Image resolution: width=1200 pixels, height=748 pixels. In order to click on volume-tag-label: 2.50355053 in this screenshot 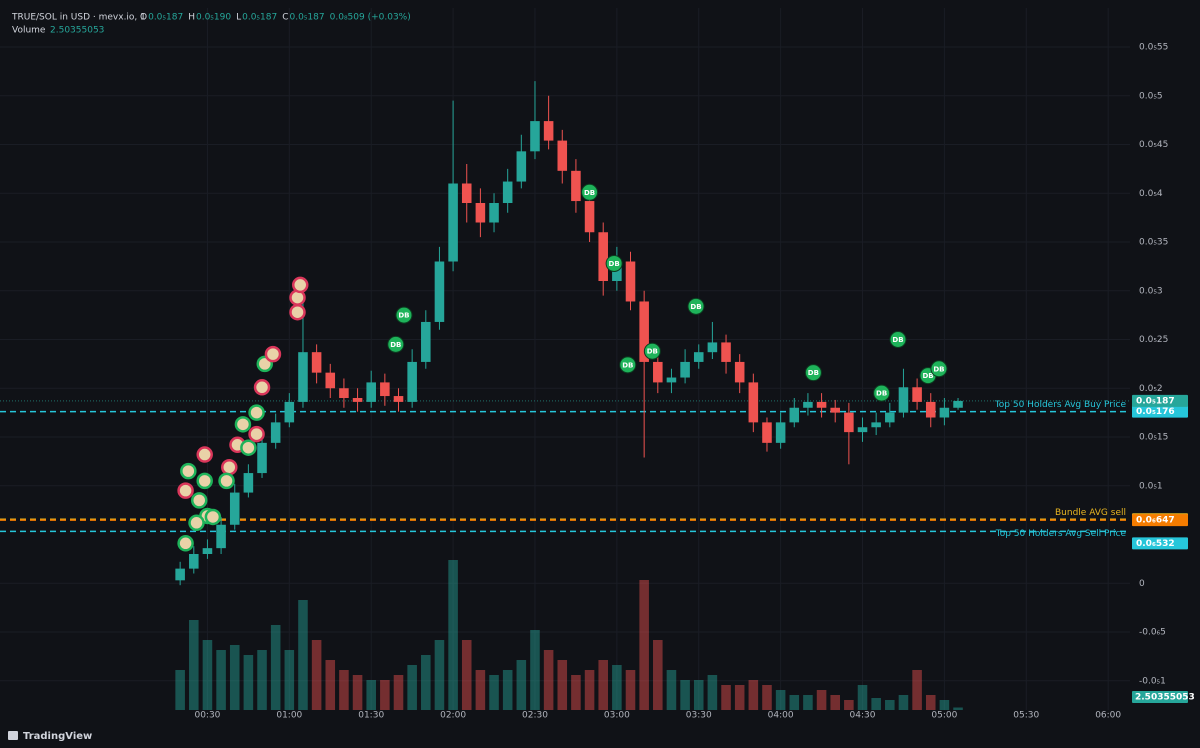, I will do `click(1165, 698)`.